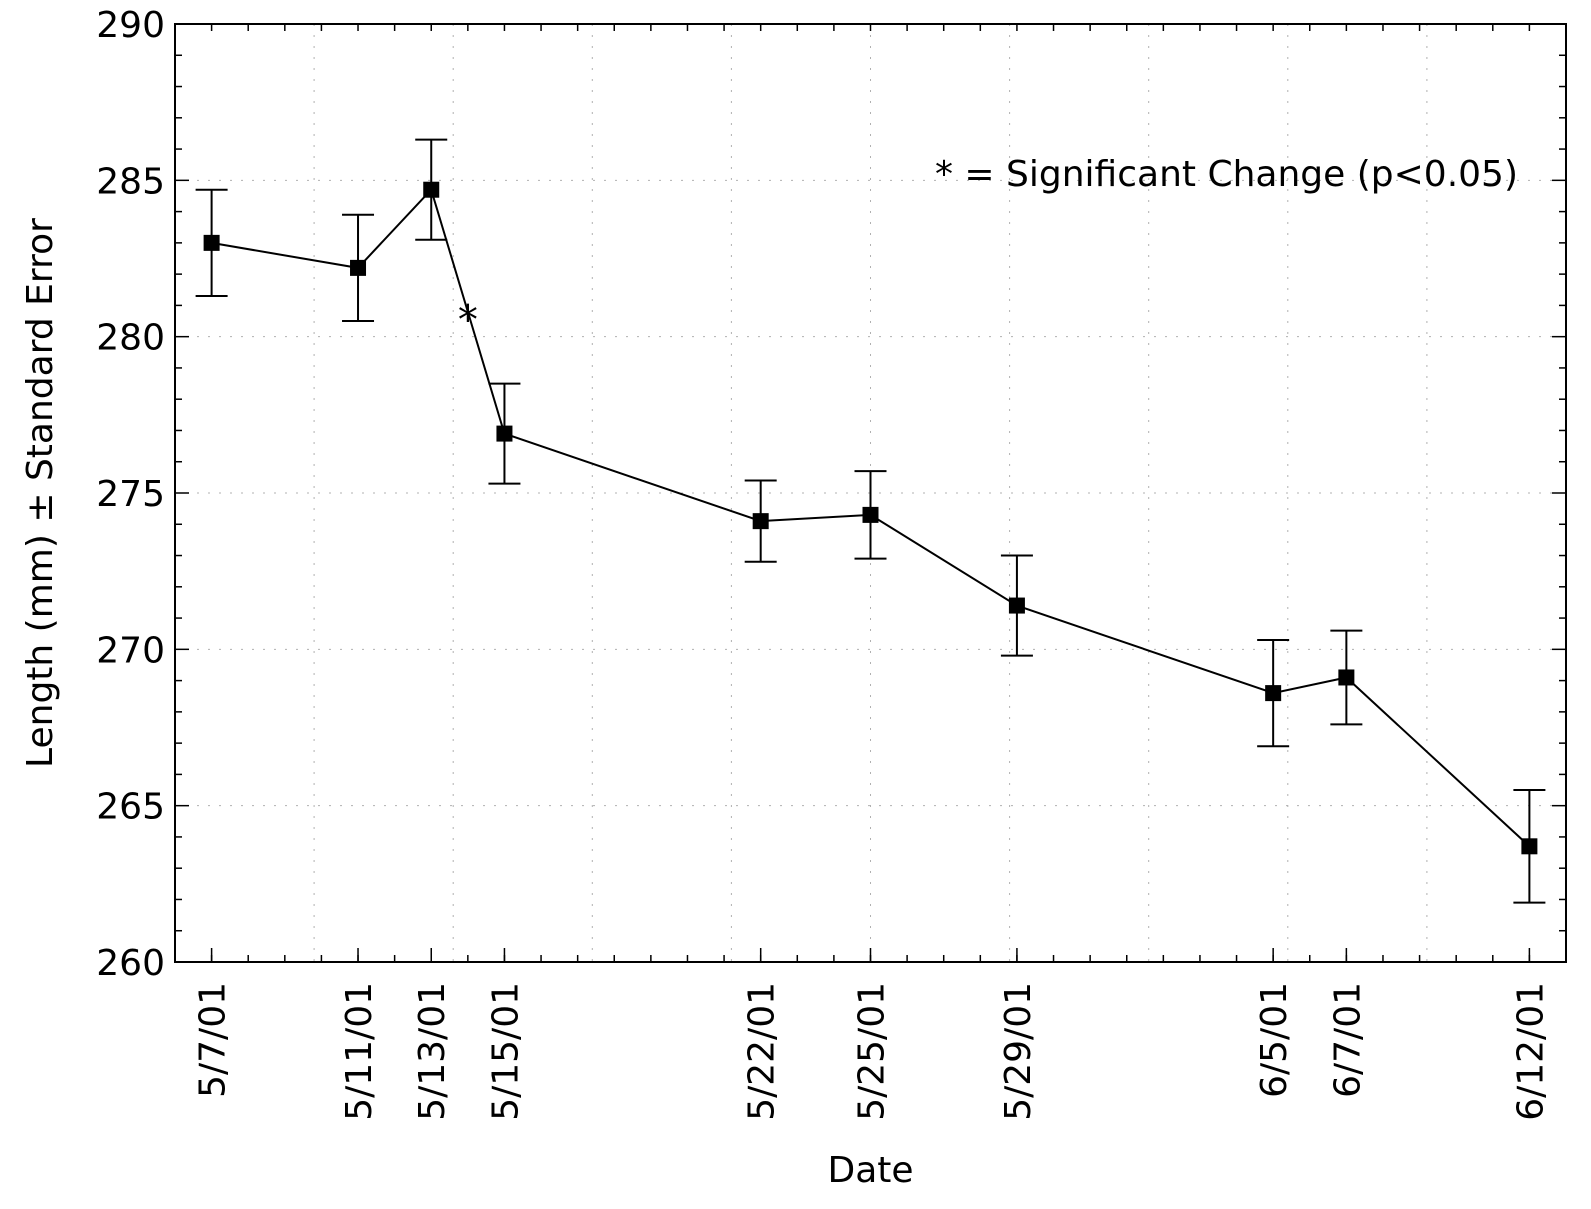 This screenshot has height=1209, width=1591. What do you see at coordinates (130, 25) in the screenshot?
I see `y-tick-label: 290` at bounding box center [130, 25].